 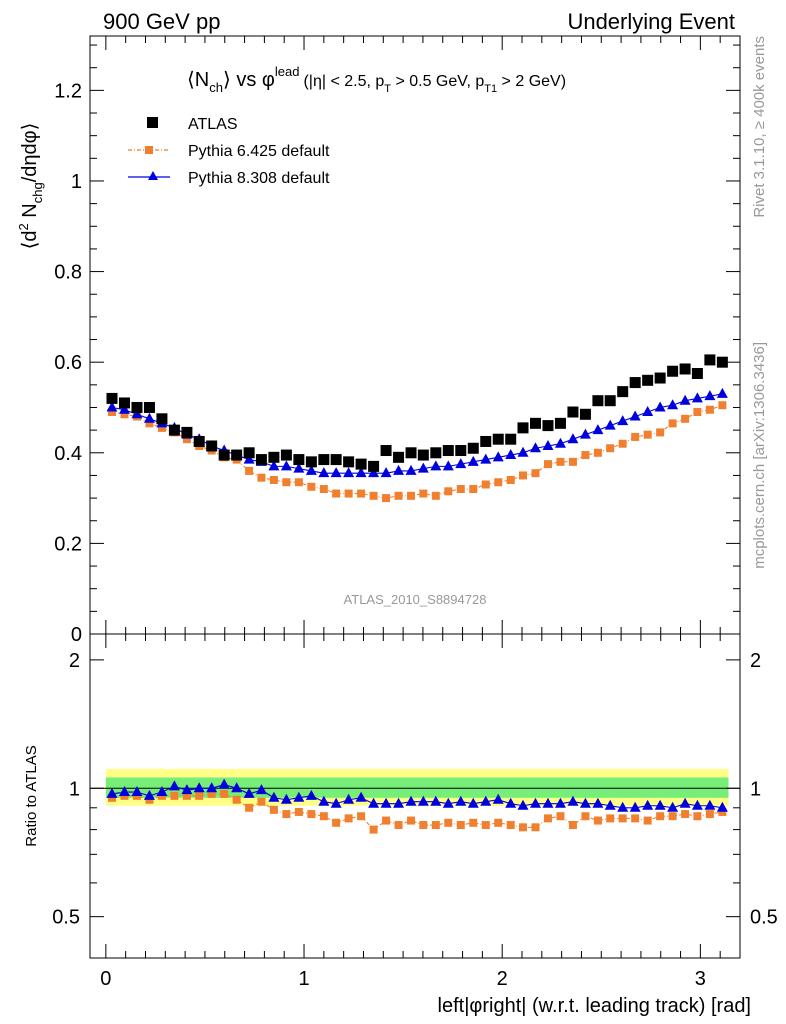 What do you see at coordinates (213, 124) in the screenshot?
I see `legend-atlas-label: ATLAS` at bounding box center [213, 124].